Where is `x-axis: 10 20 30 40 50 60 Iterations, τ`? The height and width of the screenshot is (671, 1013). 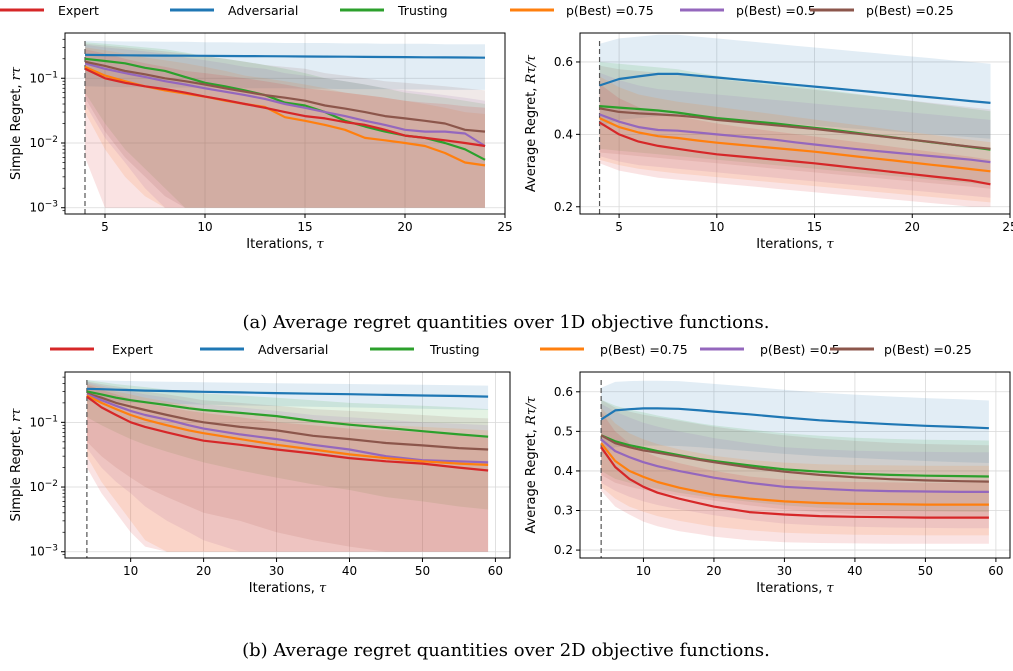 x-axis: 10 20 30 40 50 60 Iterations, τ is located at coordinates (313, 577).